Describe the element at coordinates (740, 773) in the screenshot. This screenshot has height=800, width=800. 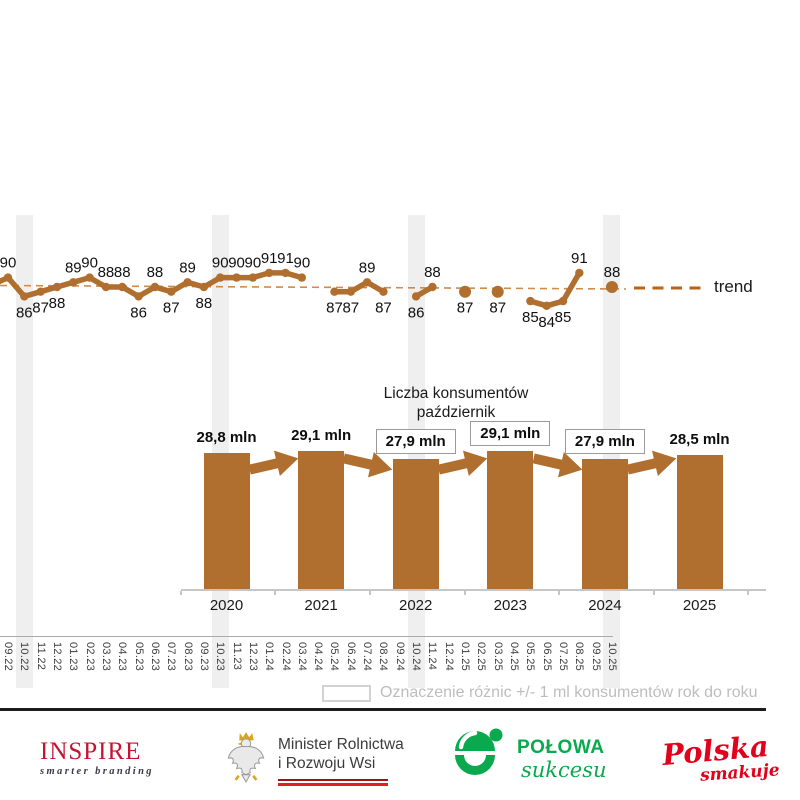
I see `polska-tagline: smakuje` at that location.